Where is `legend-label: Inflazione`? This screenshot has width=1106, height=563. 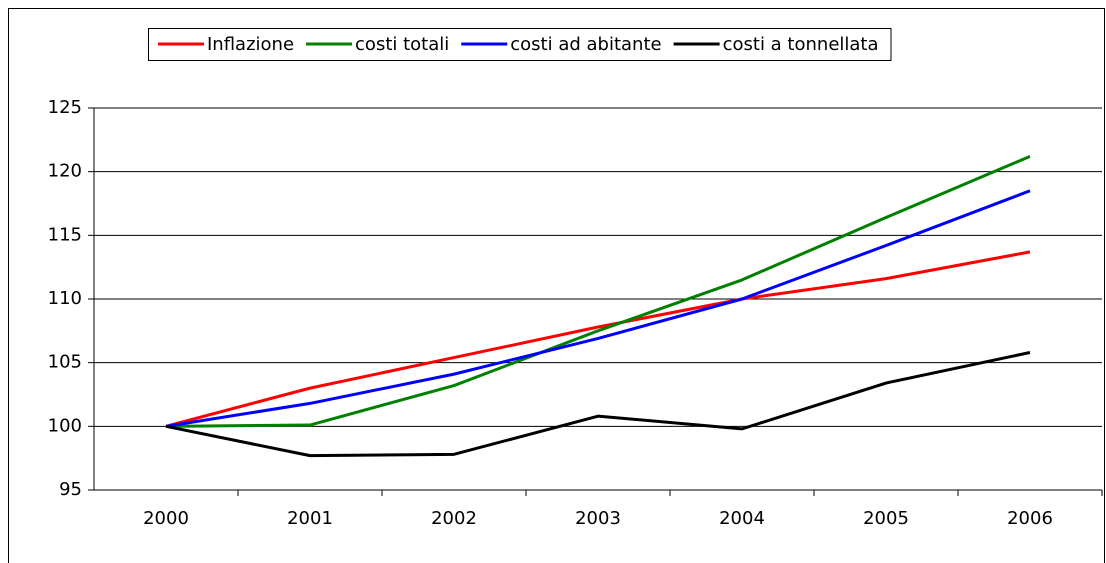
legend-label: Inflazione is located at coordinates (250, 44).